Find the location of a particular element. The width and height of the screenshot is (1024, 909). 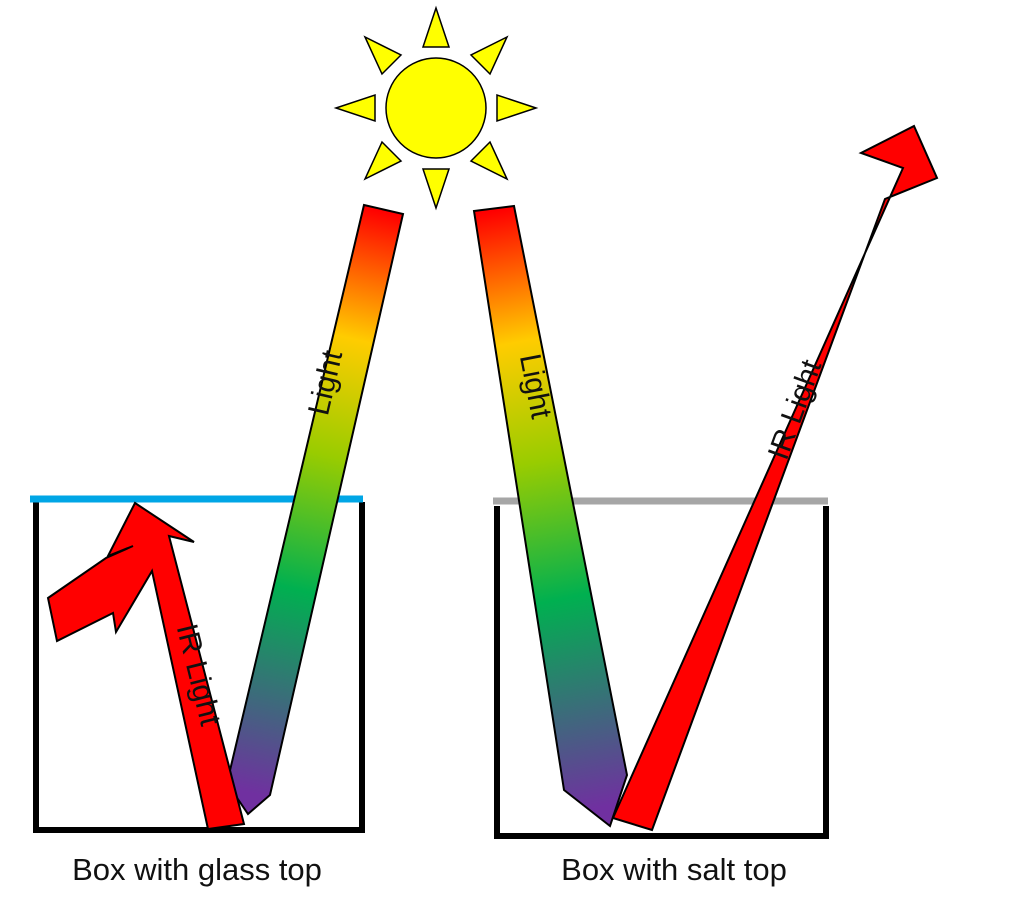

ir-light-label: IR Light is located at coordinates (795, 409).